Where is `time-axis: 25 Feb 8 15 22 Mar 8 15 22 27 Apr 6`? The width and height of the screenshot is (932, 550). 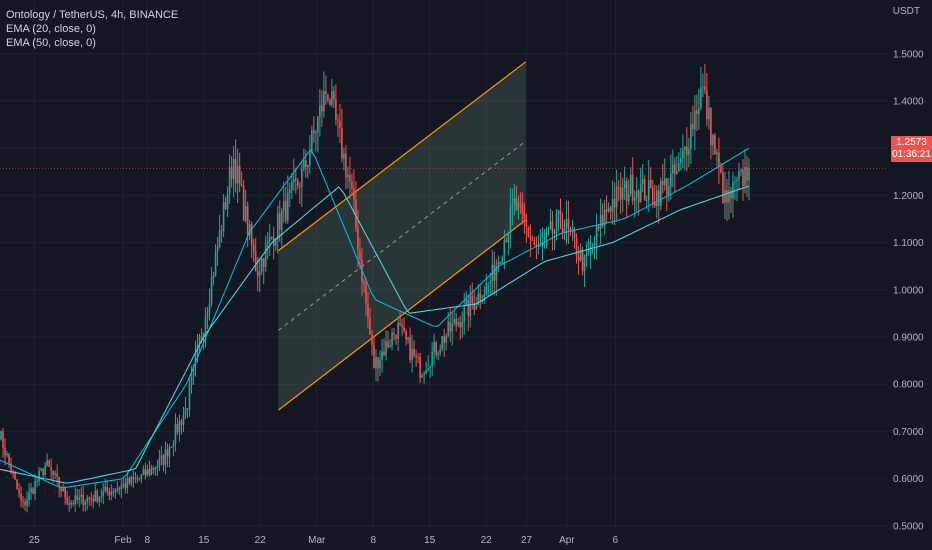
time-axis: 25 Feb 8 15 22 Mar 8 15 22 27 Apr 6 is located at coordinates (324, 540).